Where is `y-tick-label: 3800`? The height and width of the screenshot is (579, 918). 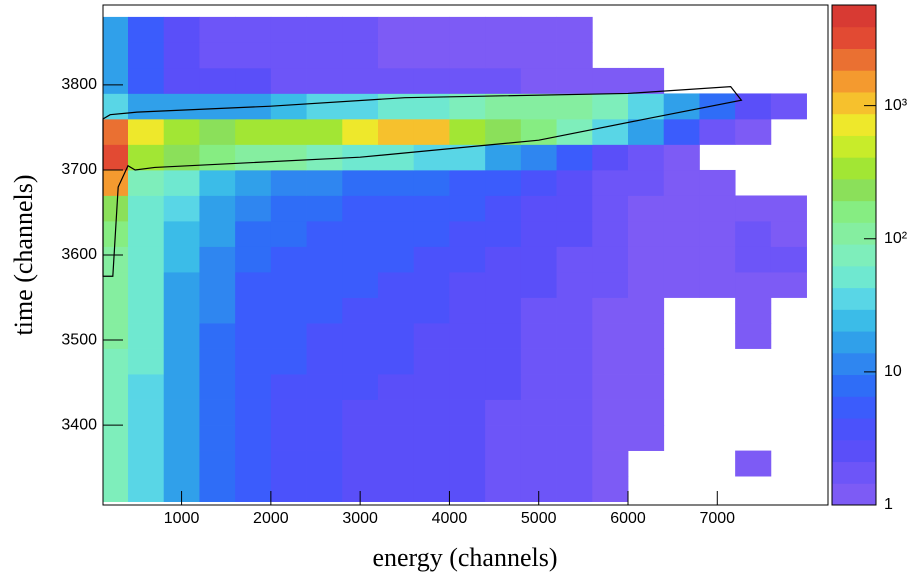 y-tick-label: 3800 is located at coordinates (79, 84).